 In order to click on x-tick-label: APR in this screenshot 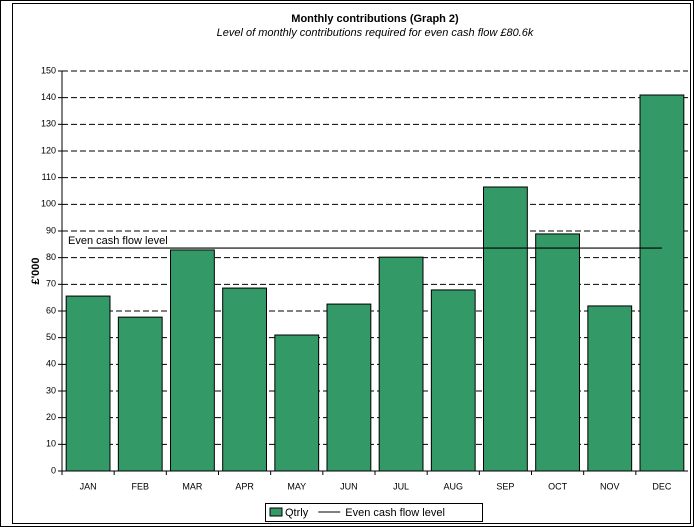, I will do `click(244, 486)`.